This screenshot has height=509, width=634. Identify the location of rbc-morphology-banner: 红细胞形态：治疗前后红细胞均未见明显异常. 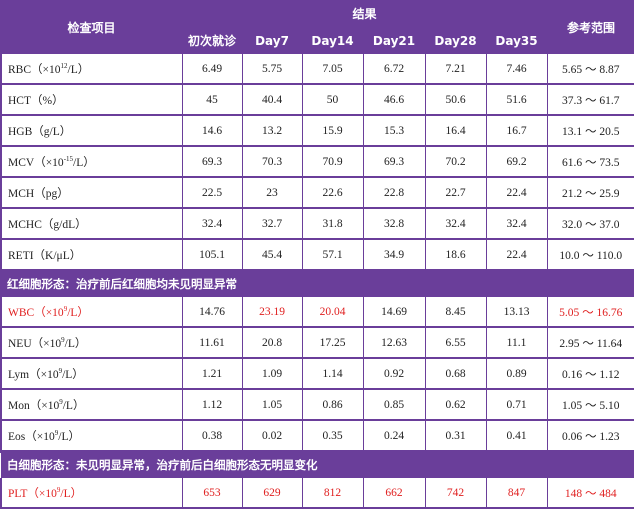
(317, 283).